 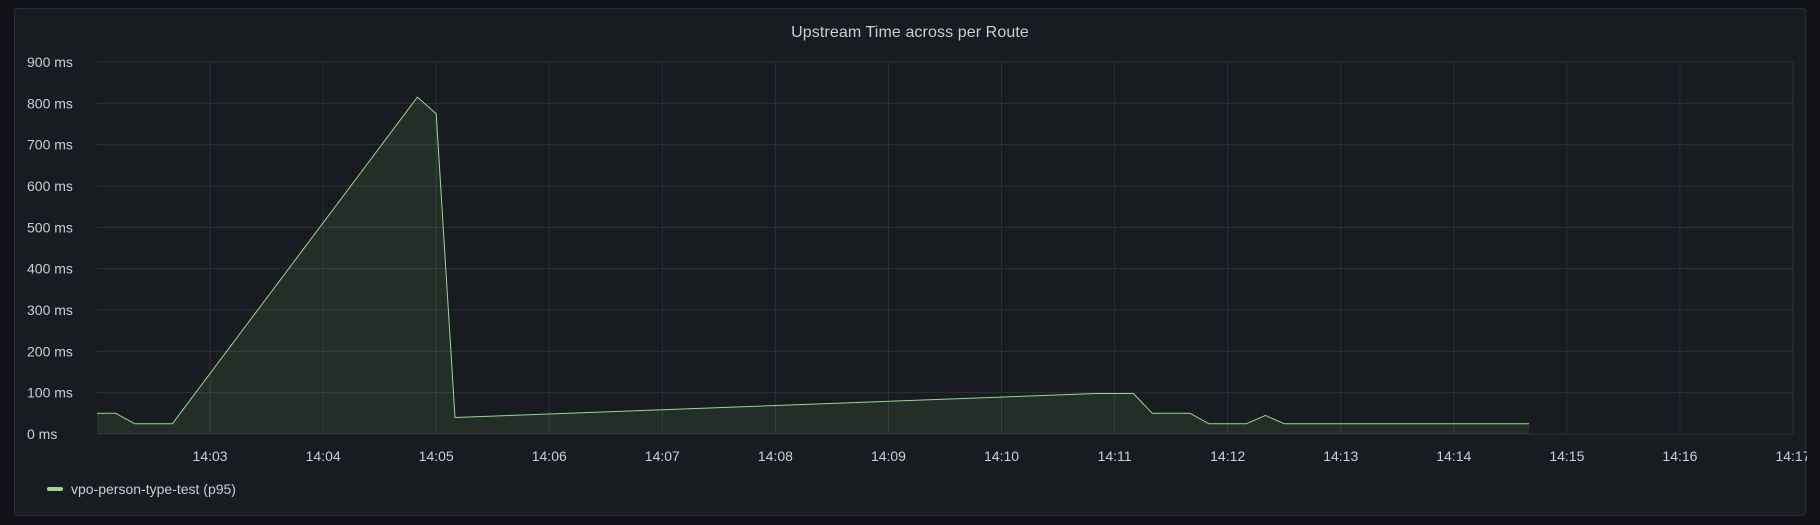 What do you see at coordinates (662, 456) in the screenshot?
I see `x-tick-label: 14:07` at bounding box center [662, 456].